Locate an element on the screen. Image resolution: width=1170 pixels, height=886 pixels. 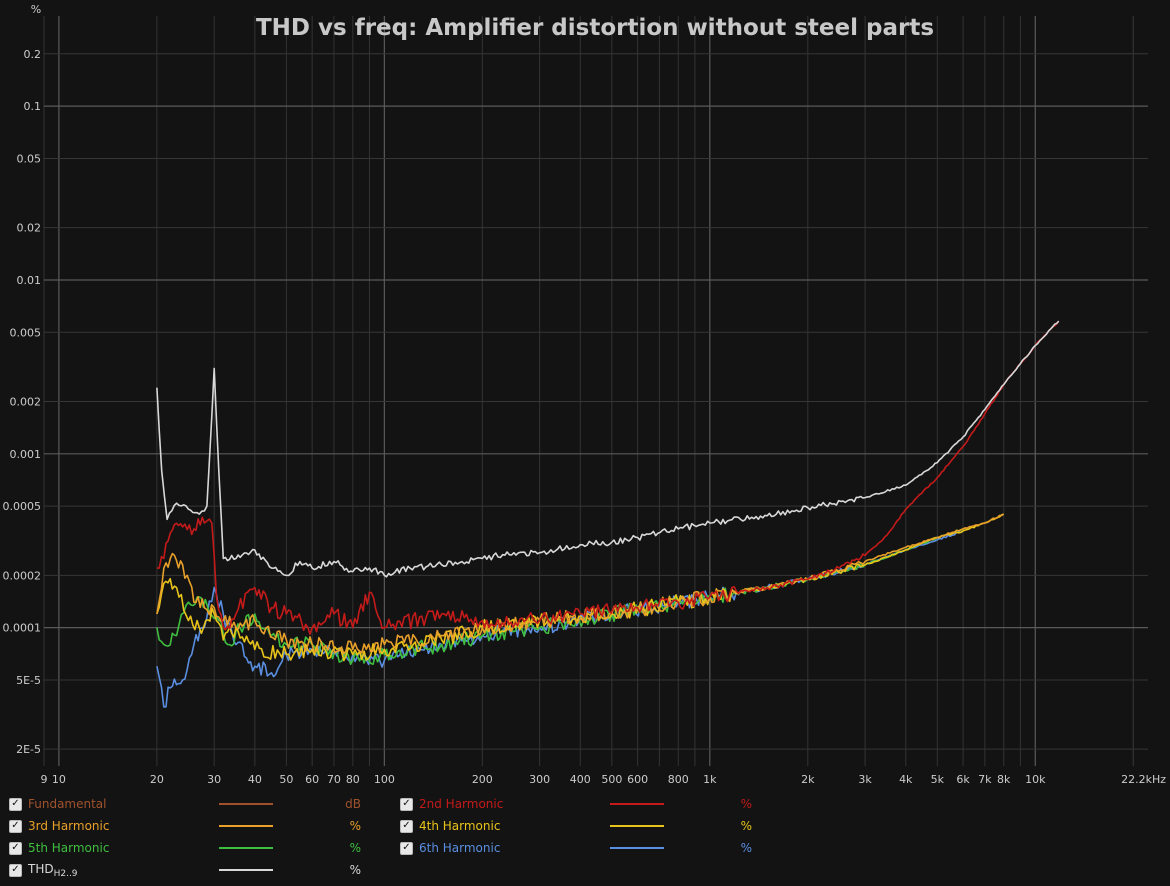
y-tick-label: 0.01 is located at coordinates (29, 280).